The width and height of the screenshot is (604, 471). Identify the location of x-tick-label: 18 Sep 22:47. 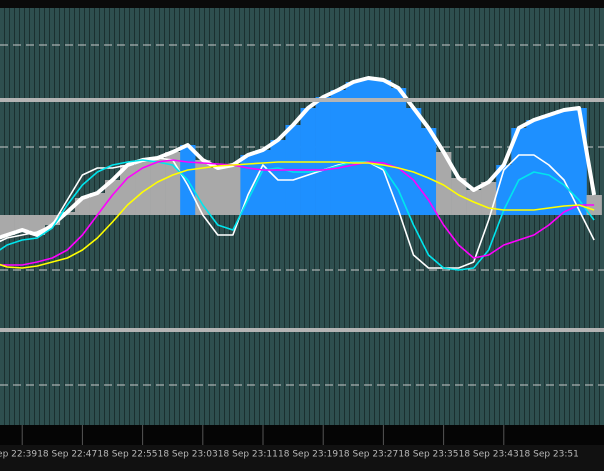
(67, 455).